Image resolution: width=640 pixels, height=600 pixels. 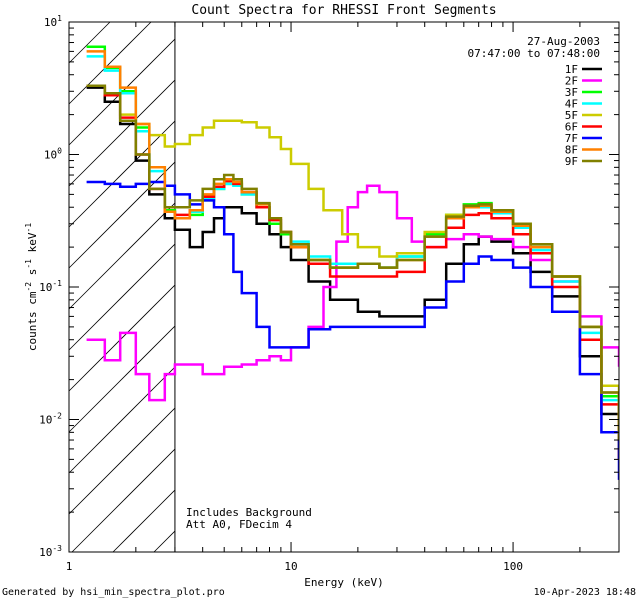 What do you see at coordinates (343, 10) in the screenshot?
I see `chart-title: Count Spectra for RHESSI Front Segments` at bounding box center [343, 10].